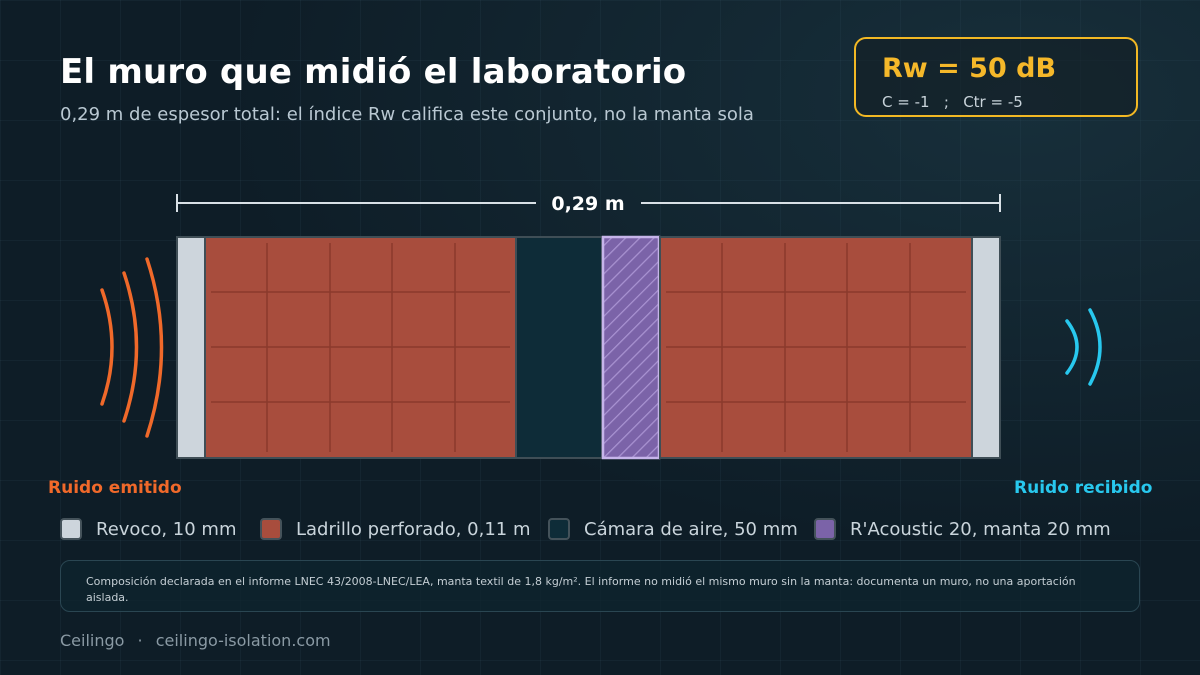 Image resolution: width=1200 pixels, height=675 pixels. I want to click on footer: Ceilingo · ceilingo-isolation.com, so click(195, 640).